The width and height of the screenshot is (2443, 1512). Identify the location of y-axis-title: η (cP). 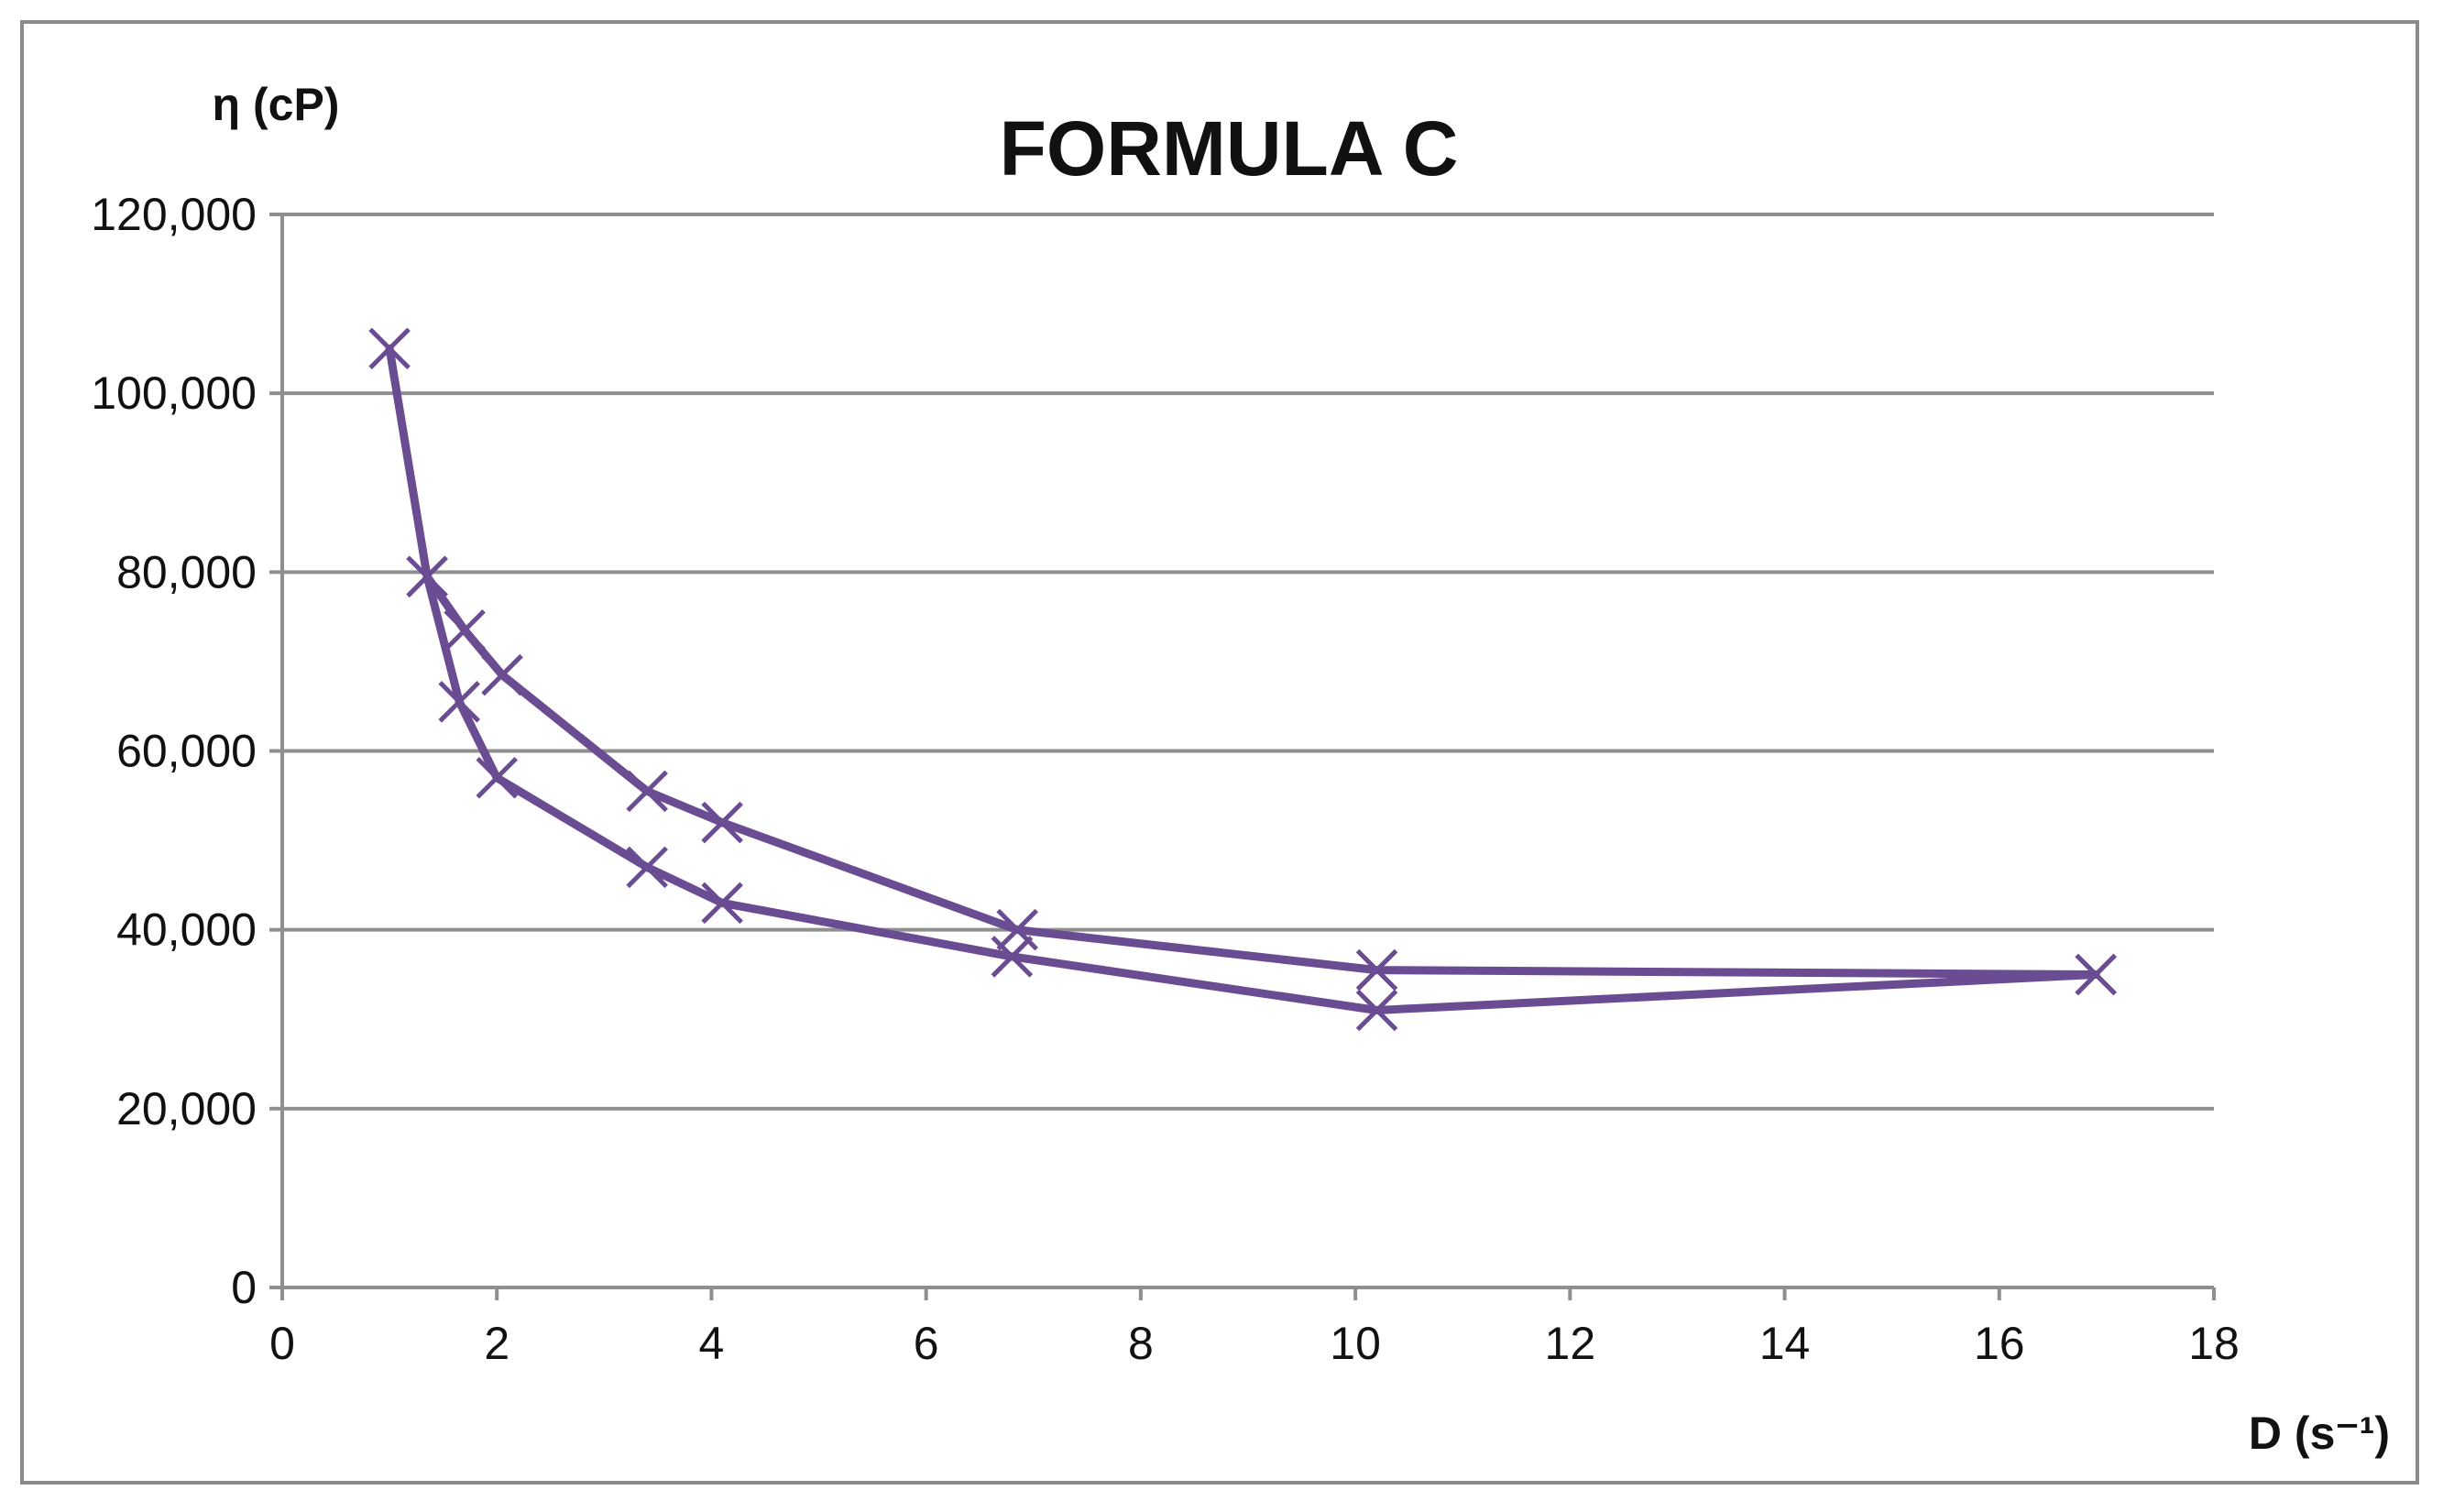
(276, 104).